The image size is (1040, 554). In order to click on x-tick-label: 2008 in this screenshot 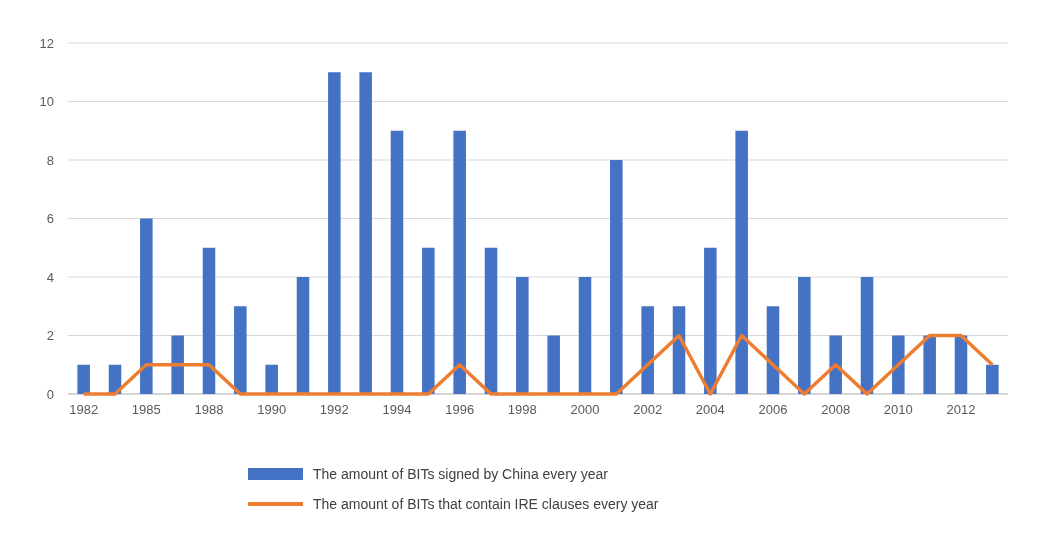, I will do `click(836, 409)`.